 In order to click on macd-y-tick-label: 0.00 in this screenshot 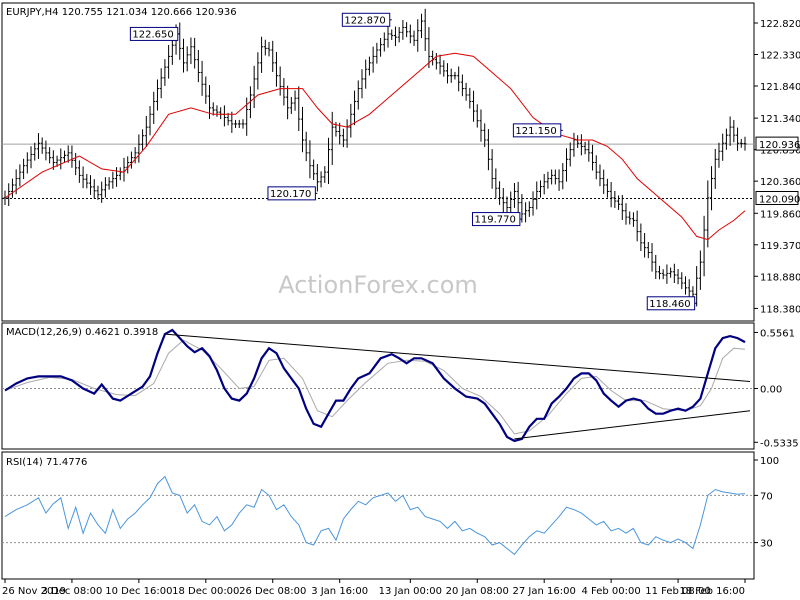, I will do `click(771, 390)`.